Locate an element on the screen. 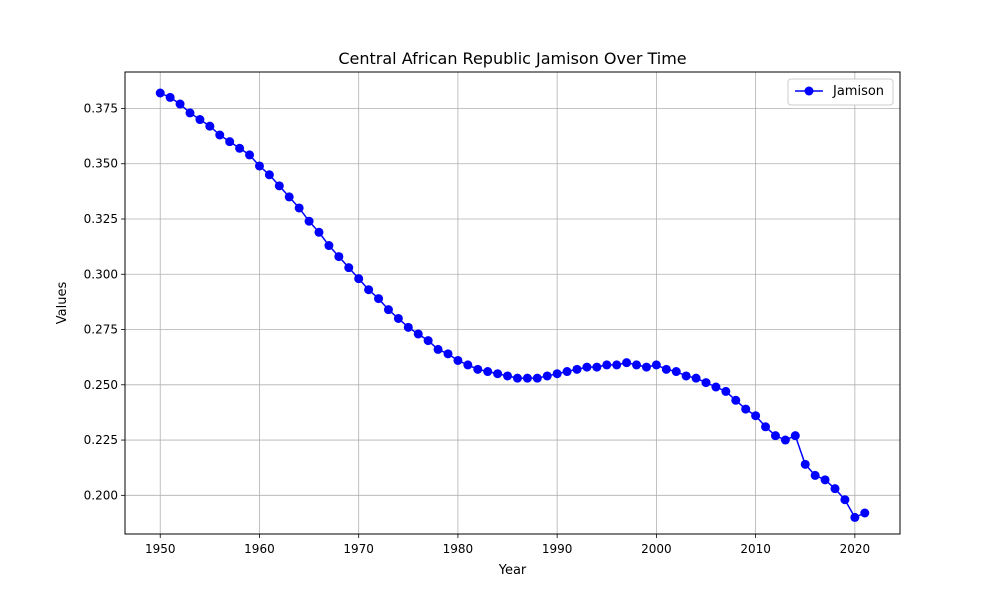 The image size is (1000, 600). legend-box is located at coordinates (840, 92).